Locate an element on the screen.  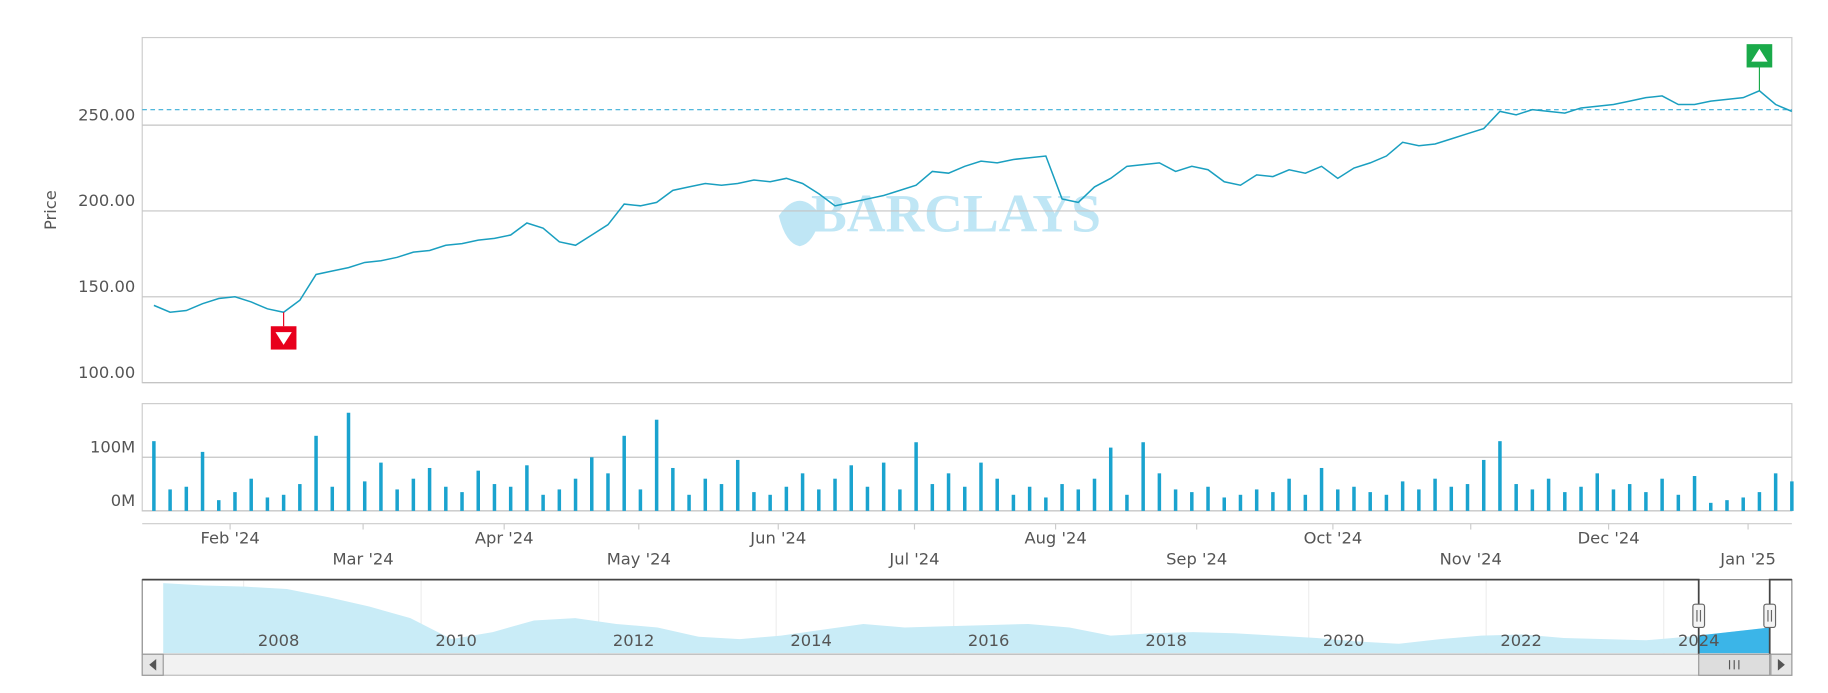
navigator-year-label: 2022 is located at coordinates (1521, 640).